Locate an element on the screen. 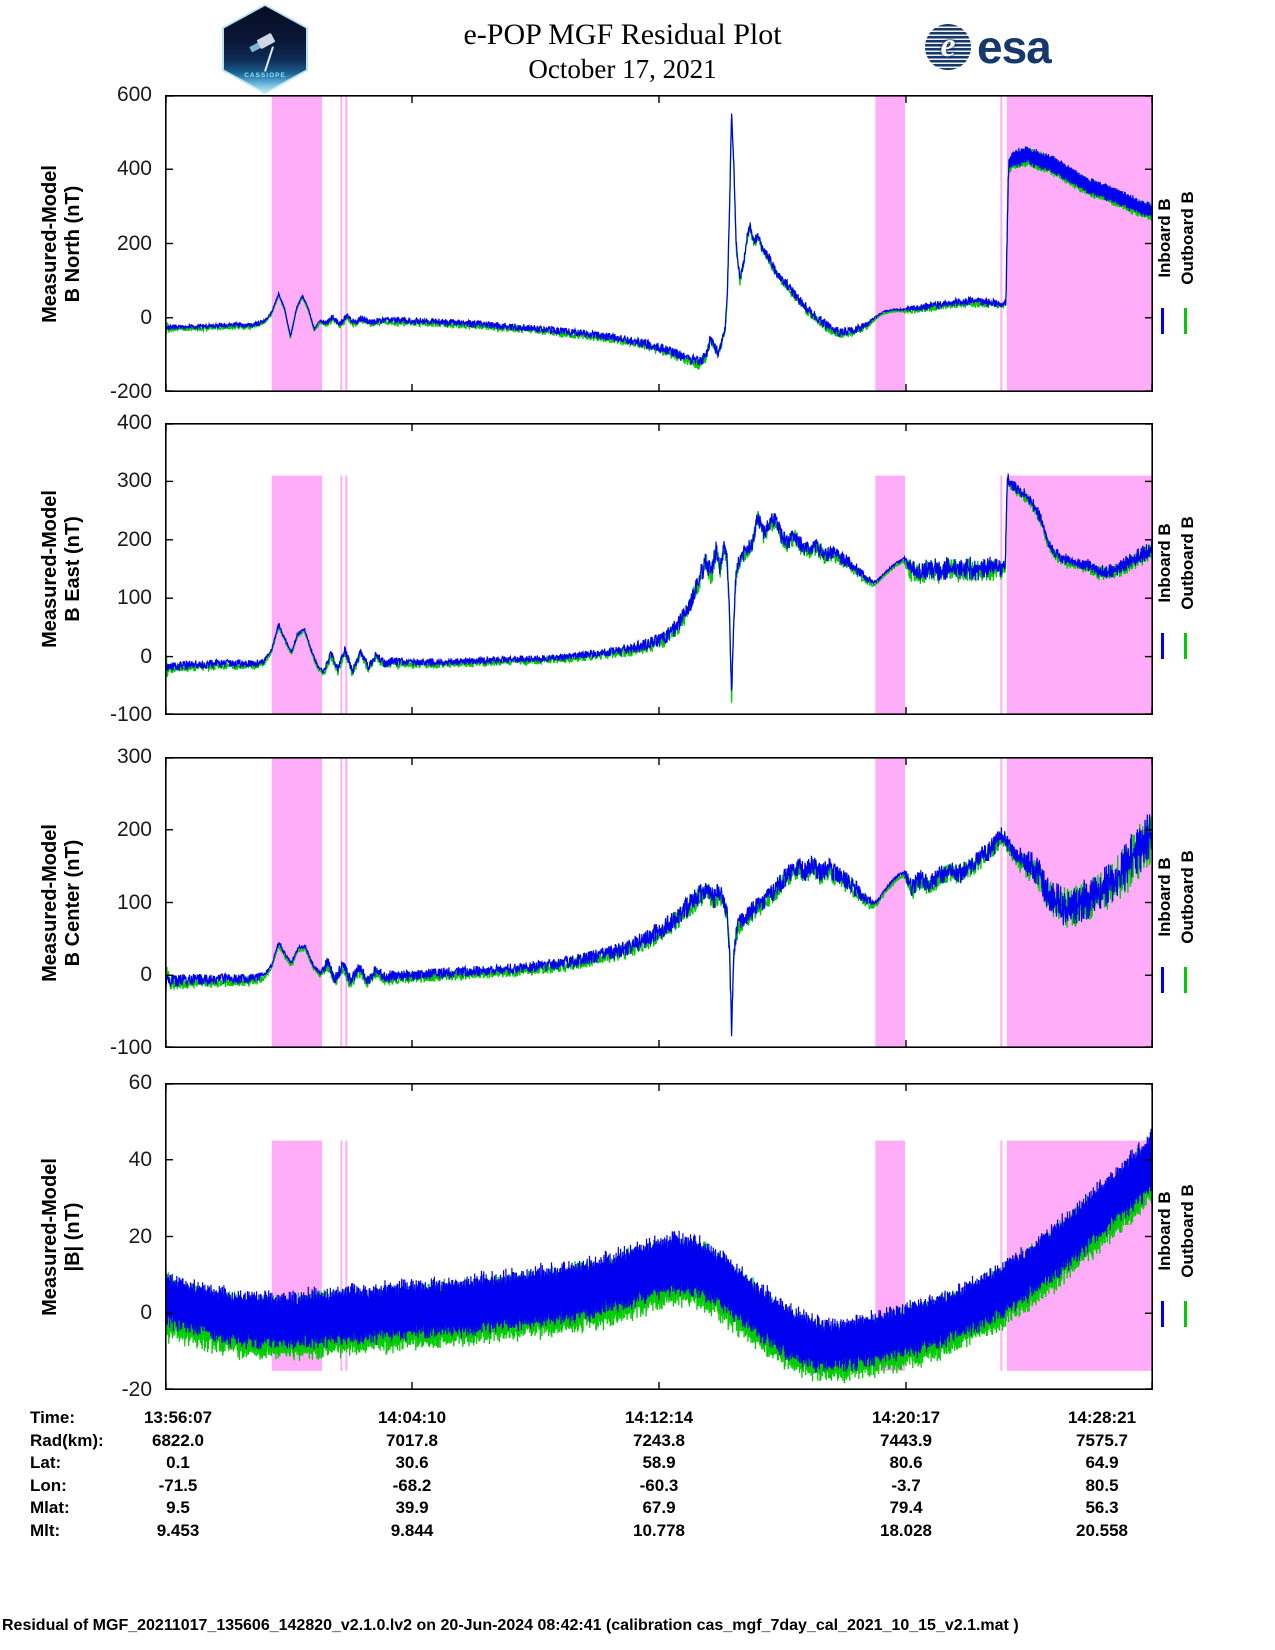 This screenshot has height=1650, width=1275. table-cell: 67.9 is located at coordinates (659, 1508).